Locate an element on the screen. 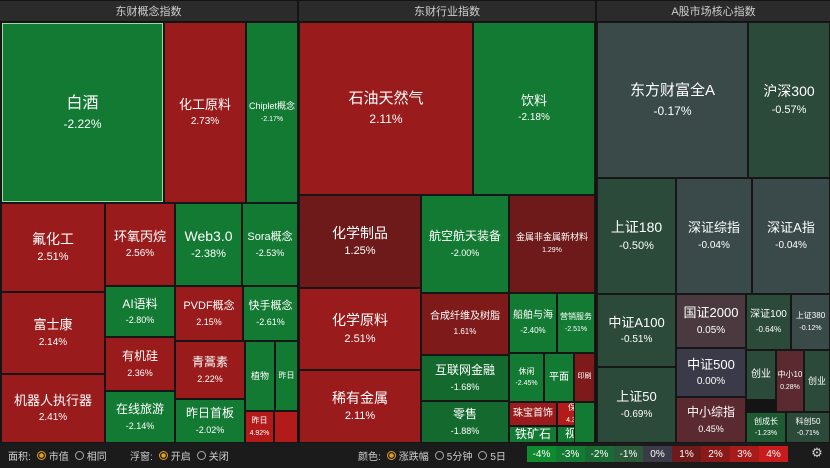 This screenshot has height=468, width=830. heatmap-tile: 植物 is located at coordinates (260, 376).